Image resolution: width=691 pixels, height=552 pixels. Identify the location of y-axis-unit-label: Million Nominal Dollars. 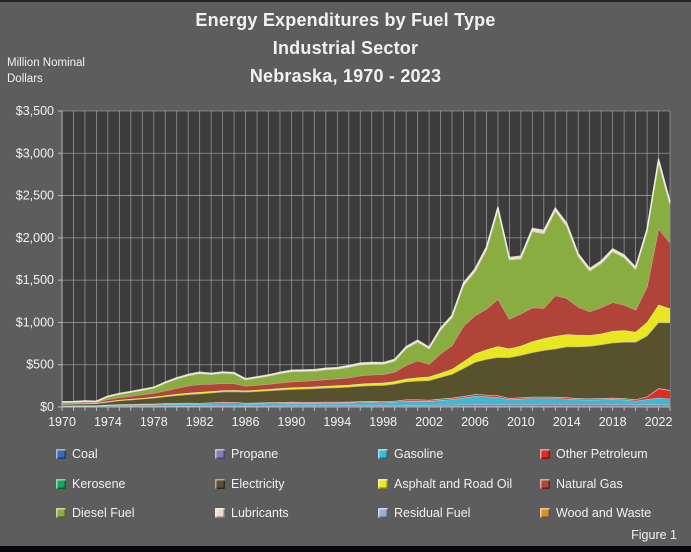
(46, 71).